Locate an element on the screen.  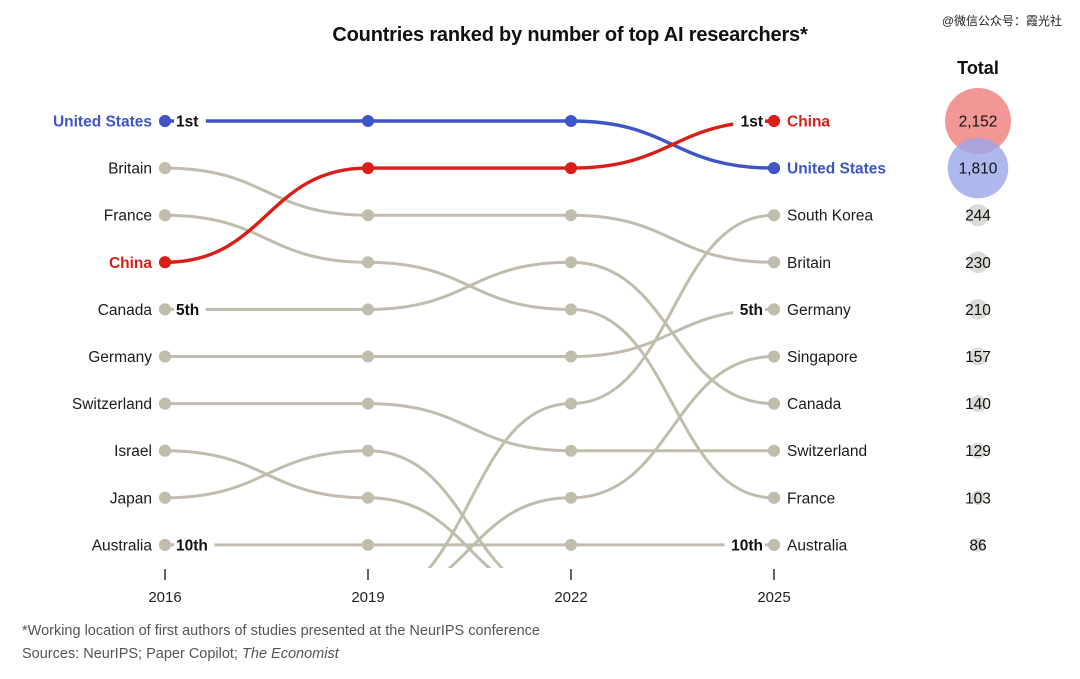
left-label-australia: Australia is located at coordinates (122, 545).